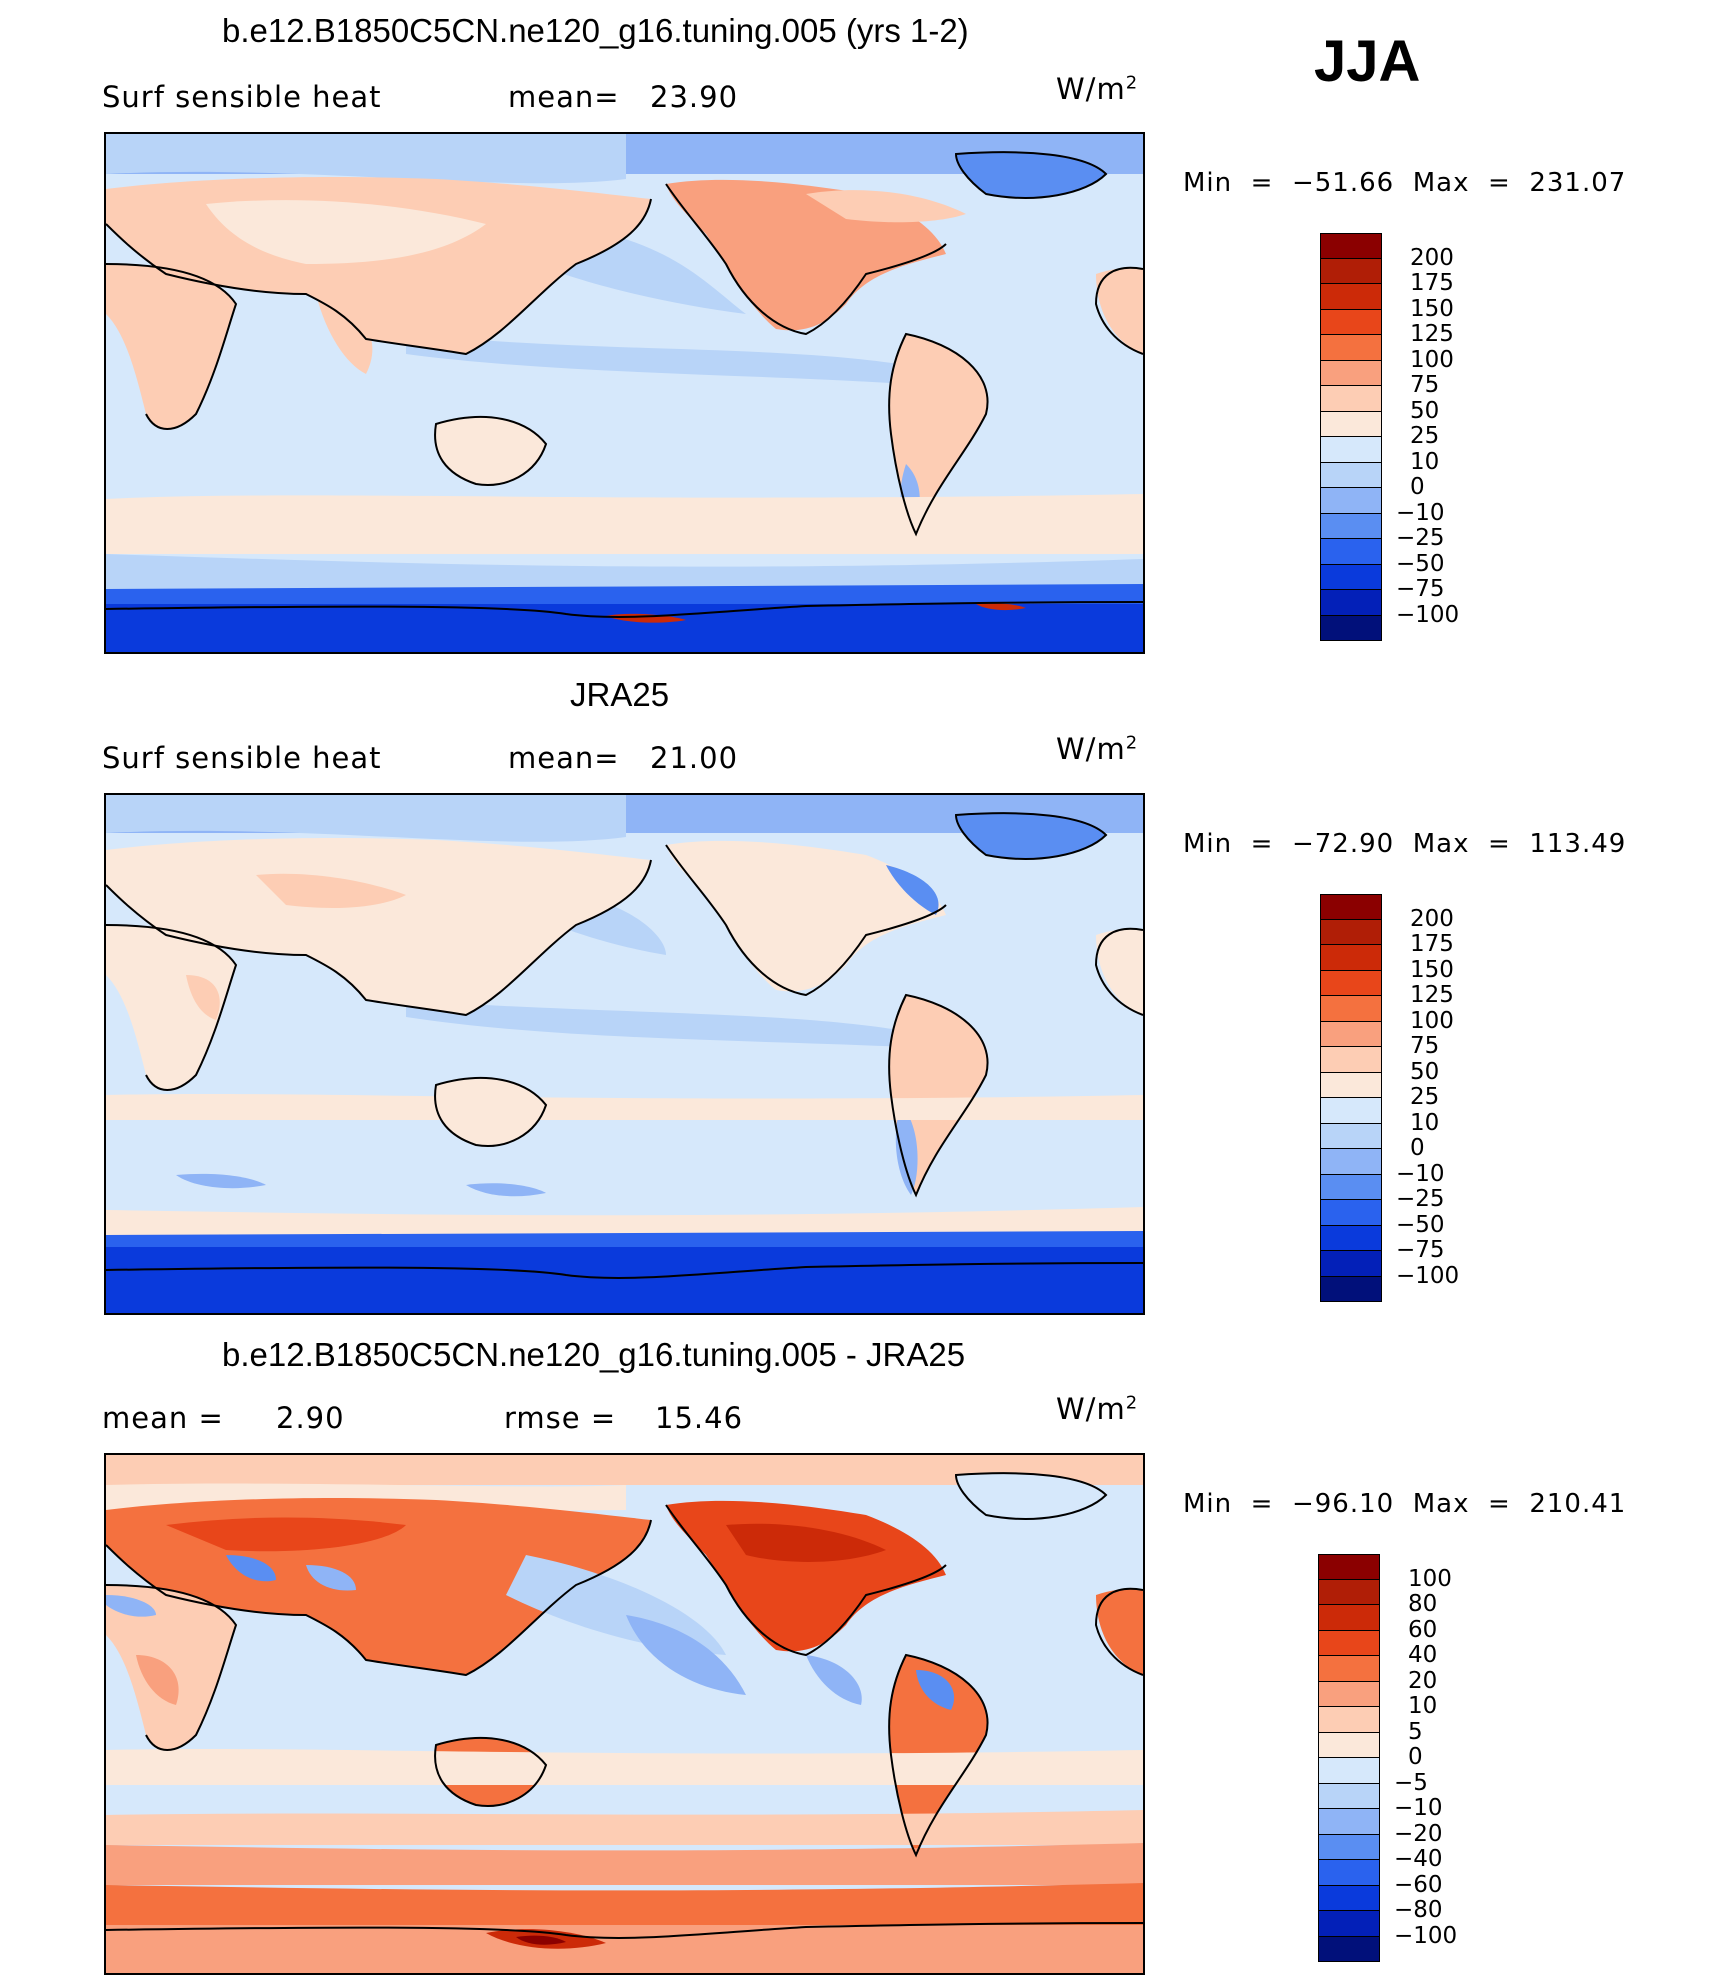 The image size is (1710, 1979). What do you see at coordinates (1425, 1046) in the screenshot?
I see `colorbar-tick-label: 75` at bounding box center [1425, 1046].